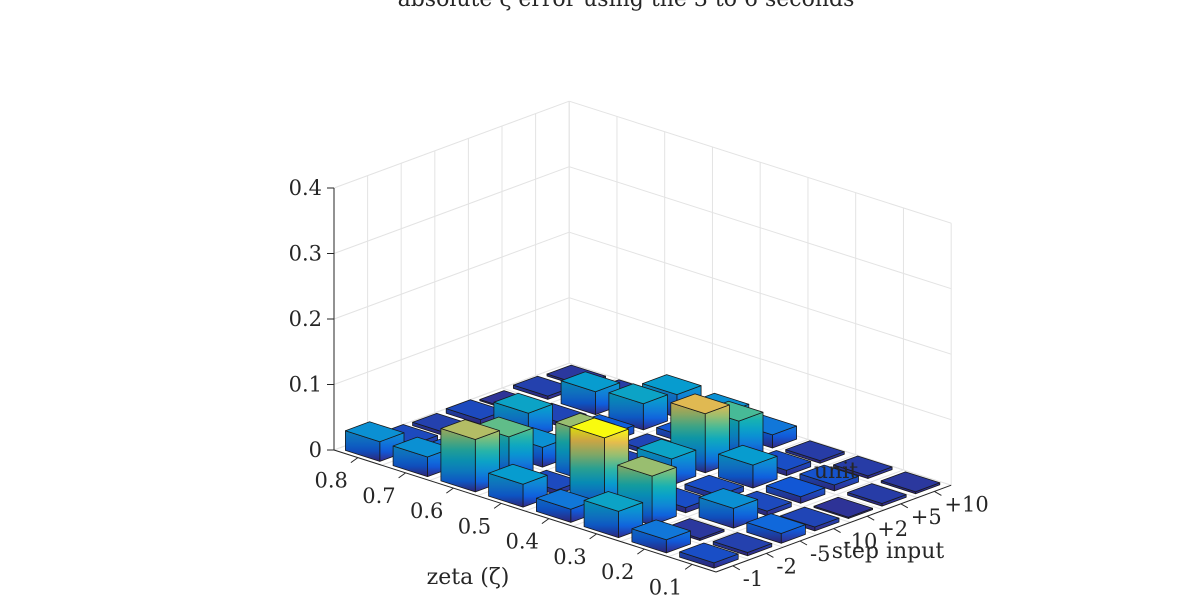 The width and height of the screenshot is (1196, 611). I want to click on grid-line-floor, so click(786, 513).